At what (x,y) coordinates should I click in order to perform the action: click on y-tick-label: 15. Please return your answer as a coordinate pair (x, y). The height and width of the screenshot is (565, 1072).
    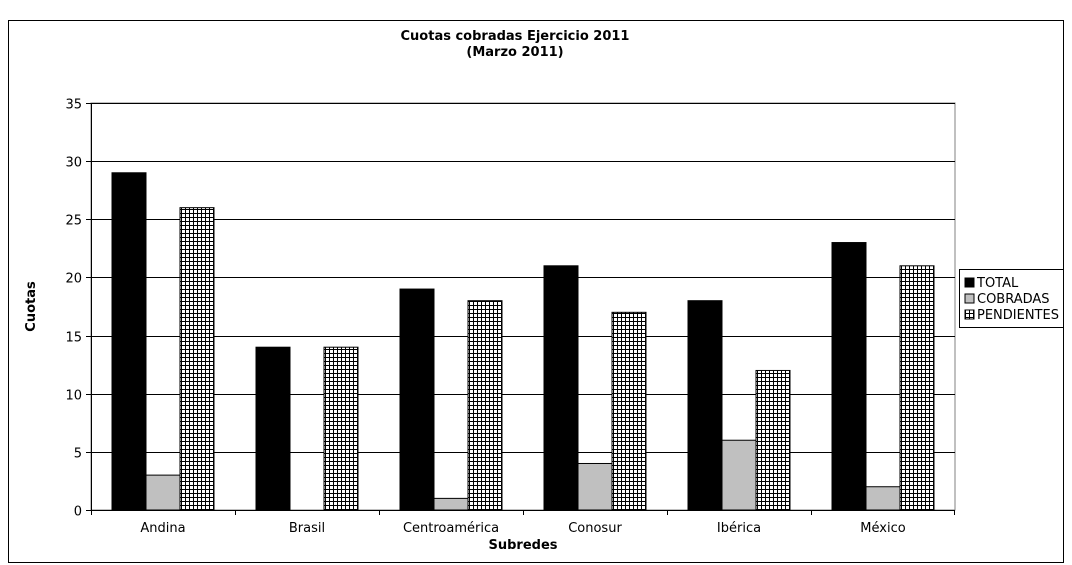
    Looking at the image, I should click on (73, 338).